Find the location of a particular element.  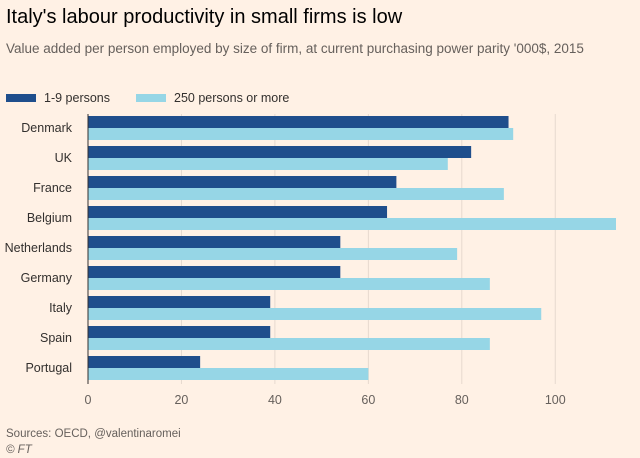

x-tick-label-100: 100 is located at coordinates (555, 400).